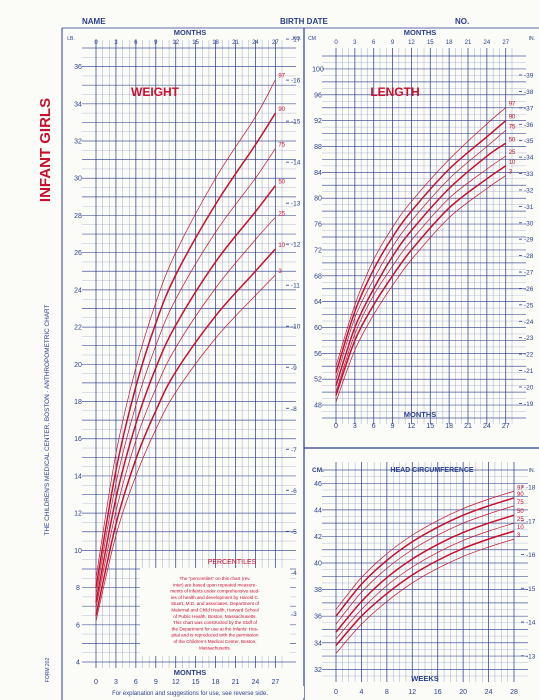 This screenshot has height=700, width=539. I want to click on length-percentile-label: 10, so click(512, 163).